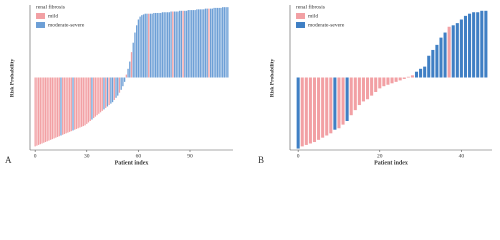  Describe the element at coordinates (8, 160) in the screenshot. I see `panel-label: A` at that location.